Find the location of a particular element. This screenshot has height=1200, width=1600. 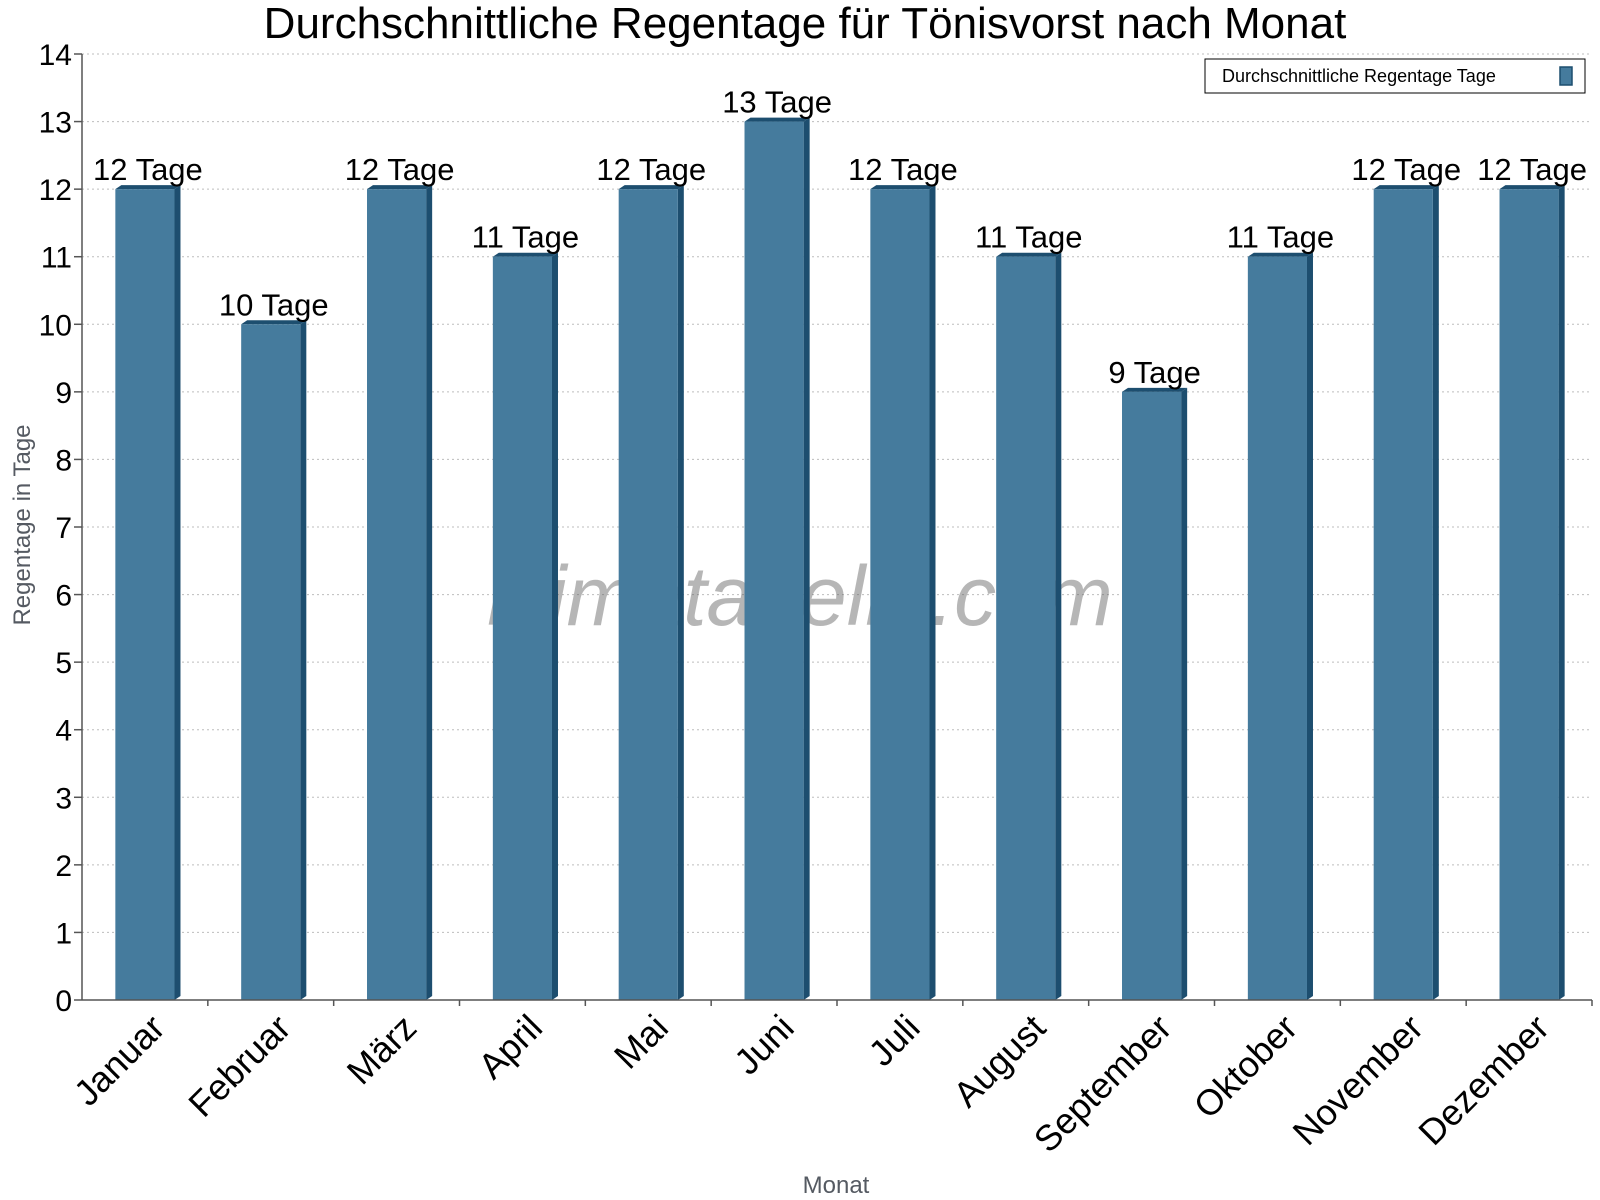

x-tick-label: März is located at coordinates (382, 1050).